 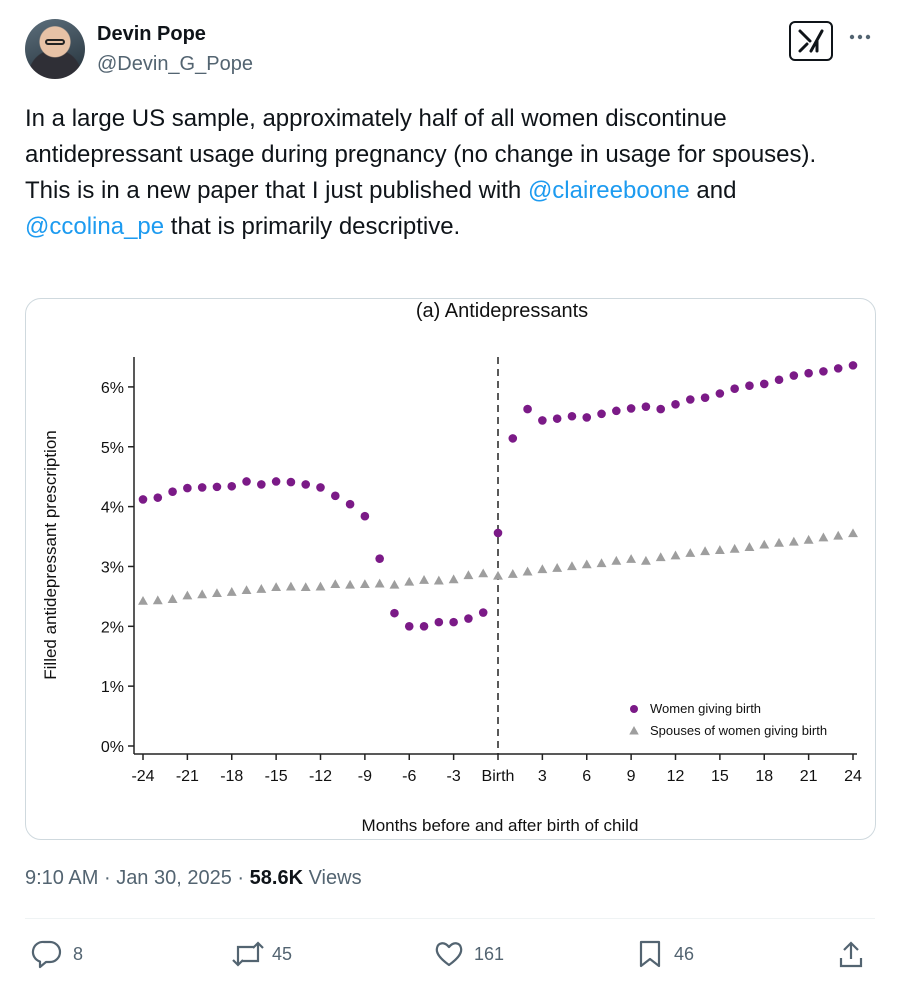 I want to click on mention-link-claireeboone: @claireeboone, so click(x=608, y=190).